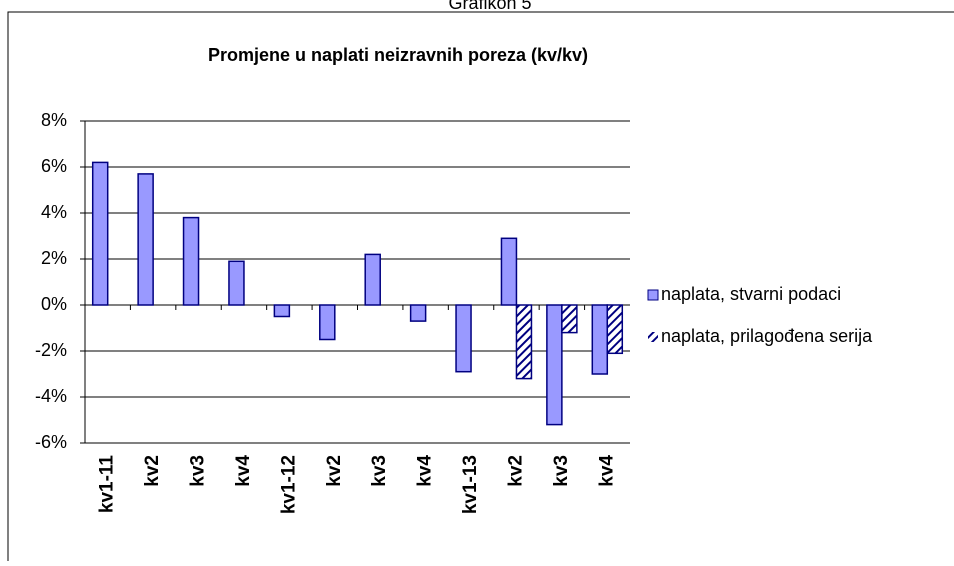  Describe the element at coordinates (54, 304) in the screenshot. I see `y-tick-label: 0%` at that location.